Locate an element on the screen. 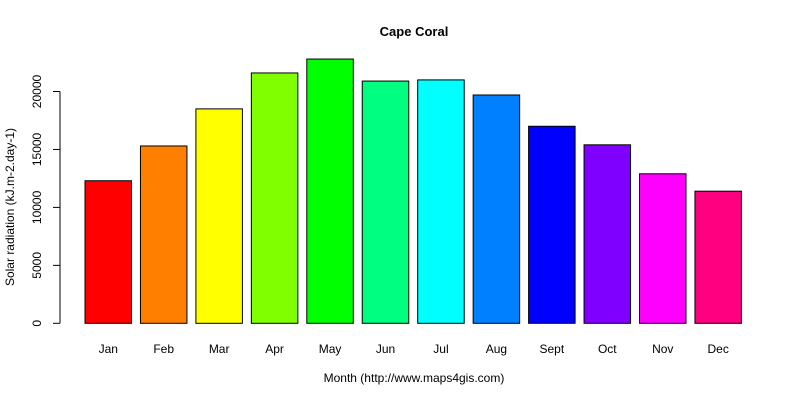 This screenshot has width=800, height=400. x-tick-label: Mar is located at coordinates (219, 349).